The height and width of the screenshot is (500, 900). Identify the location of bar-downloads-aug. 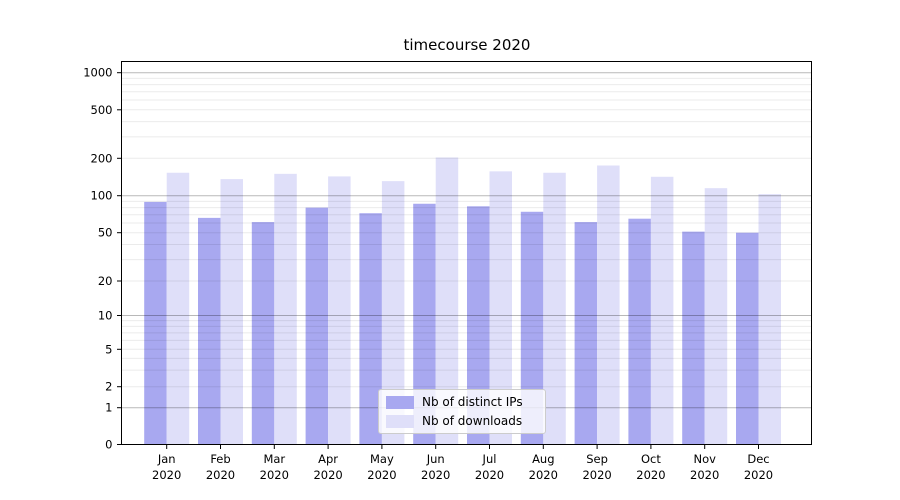
(554, 308).